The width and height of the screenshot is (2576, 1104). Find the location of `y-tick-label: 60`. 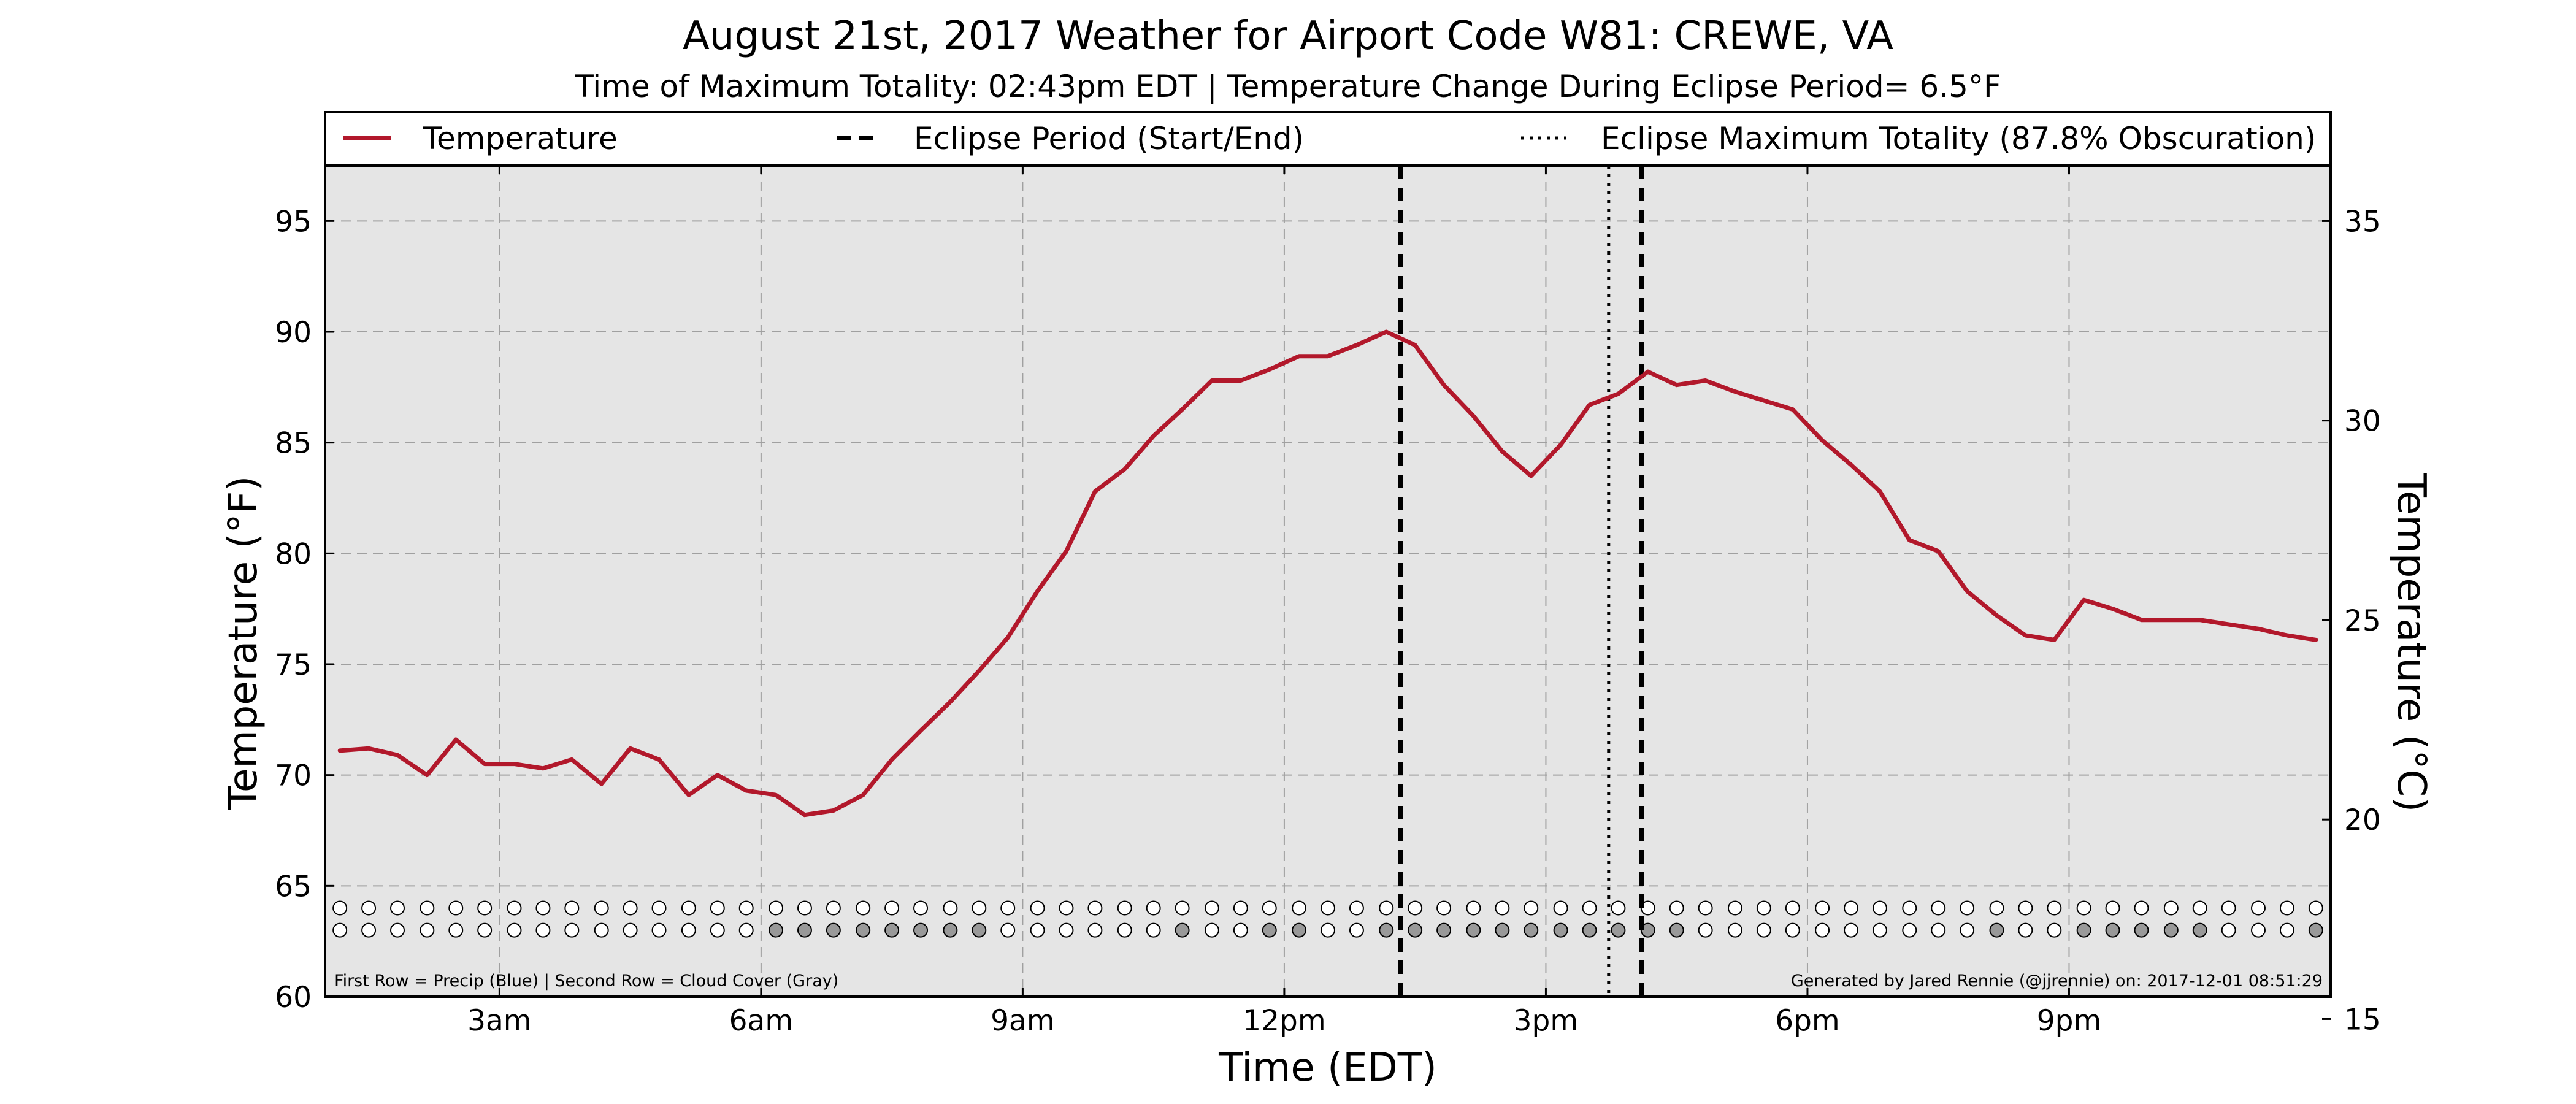

y-tick-label: 60 is located at coordinates (293, 997).